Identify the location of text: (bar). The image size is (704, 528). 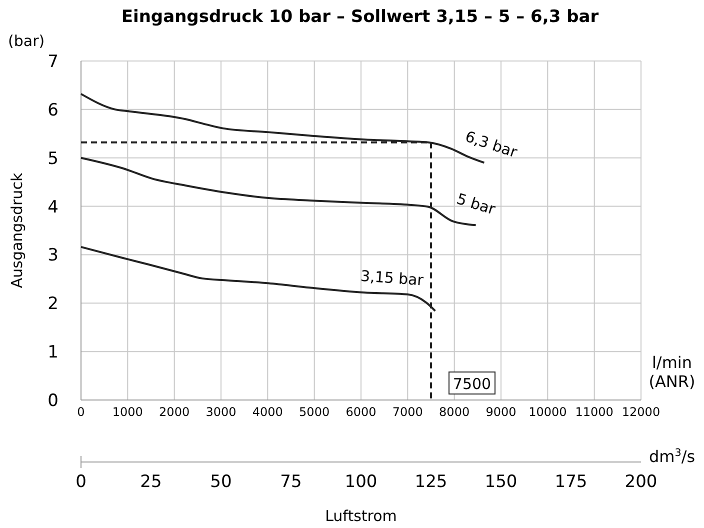
(26, 41).